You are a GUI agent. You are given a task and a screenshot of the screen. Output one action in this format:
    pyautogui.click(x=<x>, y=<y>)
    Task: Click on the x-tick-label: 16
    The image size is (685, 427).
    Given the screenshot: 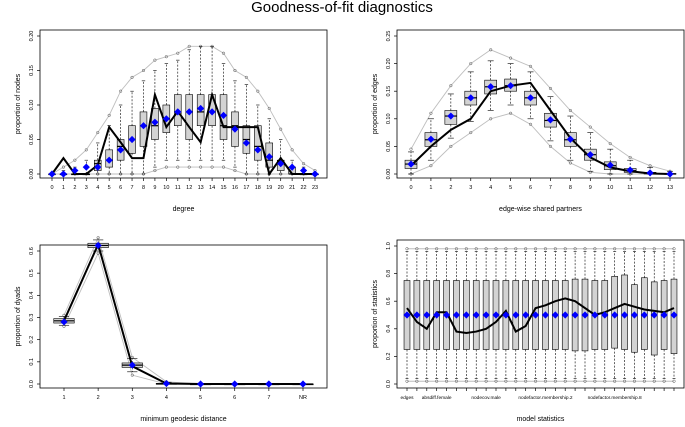 What is the action you would take?
    pyautogui.click(x=235, y=188)
    